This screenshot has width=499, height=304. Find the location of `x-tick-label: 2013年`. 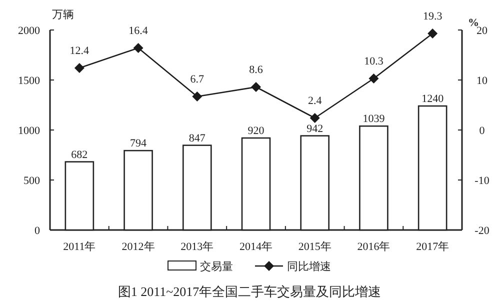

x-tick-label: 2013年 is located at coordinates (197, 247).